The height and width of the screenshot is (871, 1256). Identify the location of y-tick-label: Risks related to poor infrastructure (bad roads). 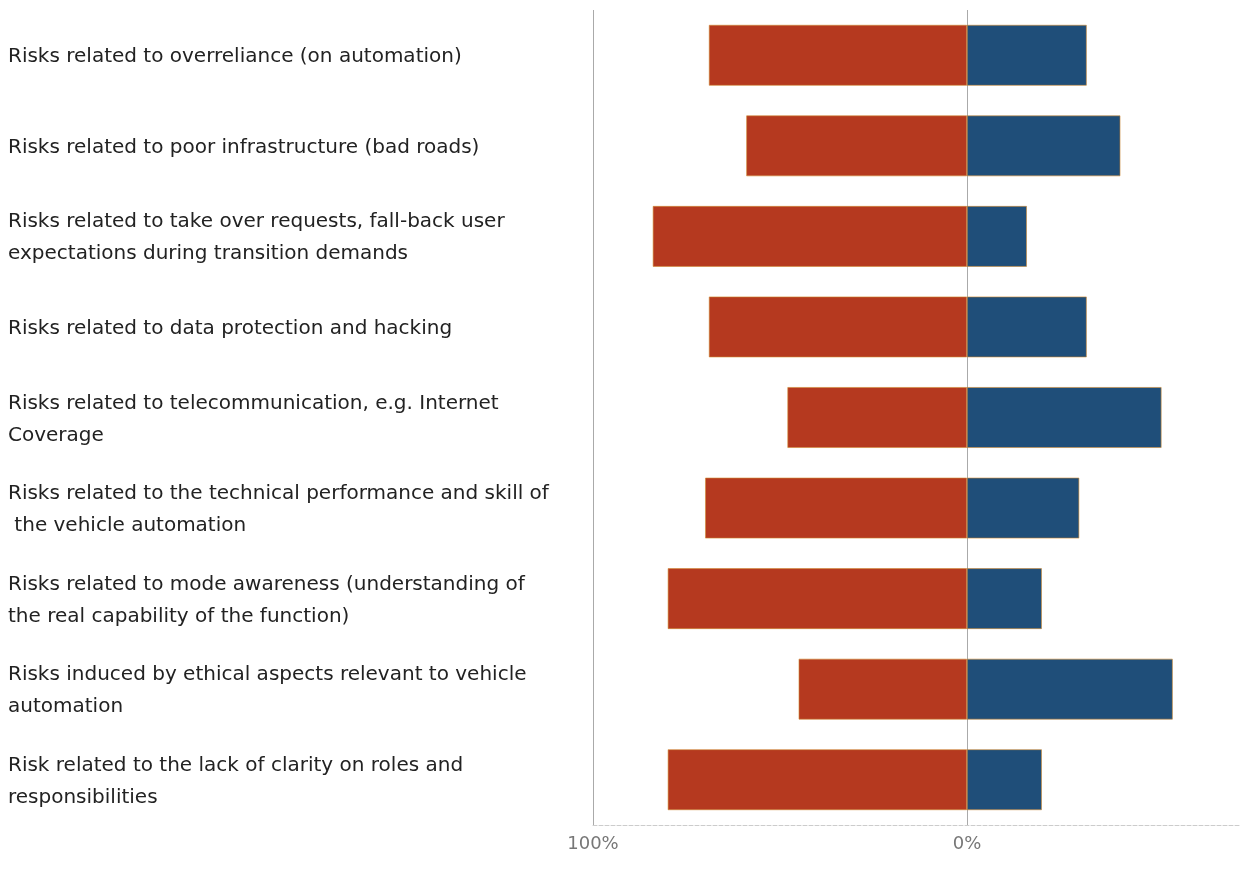
(244, 145).